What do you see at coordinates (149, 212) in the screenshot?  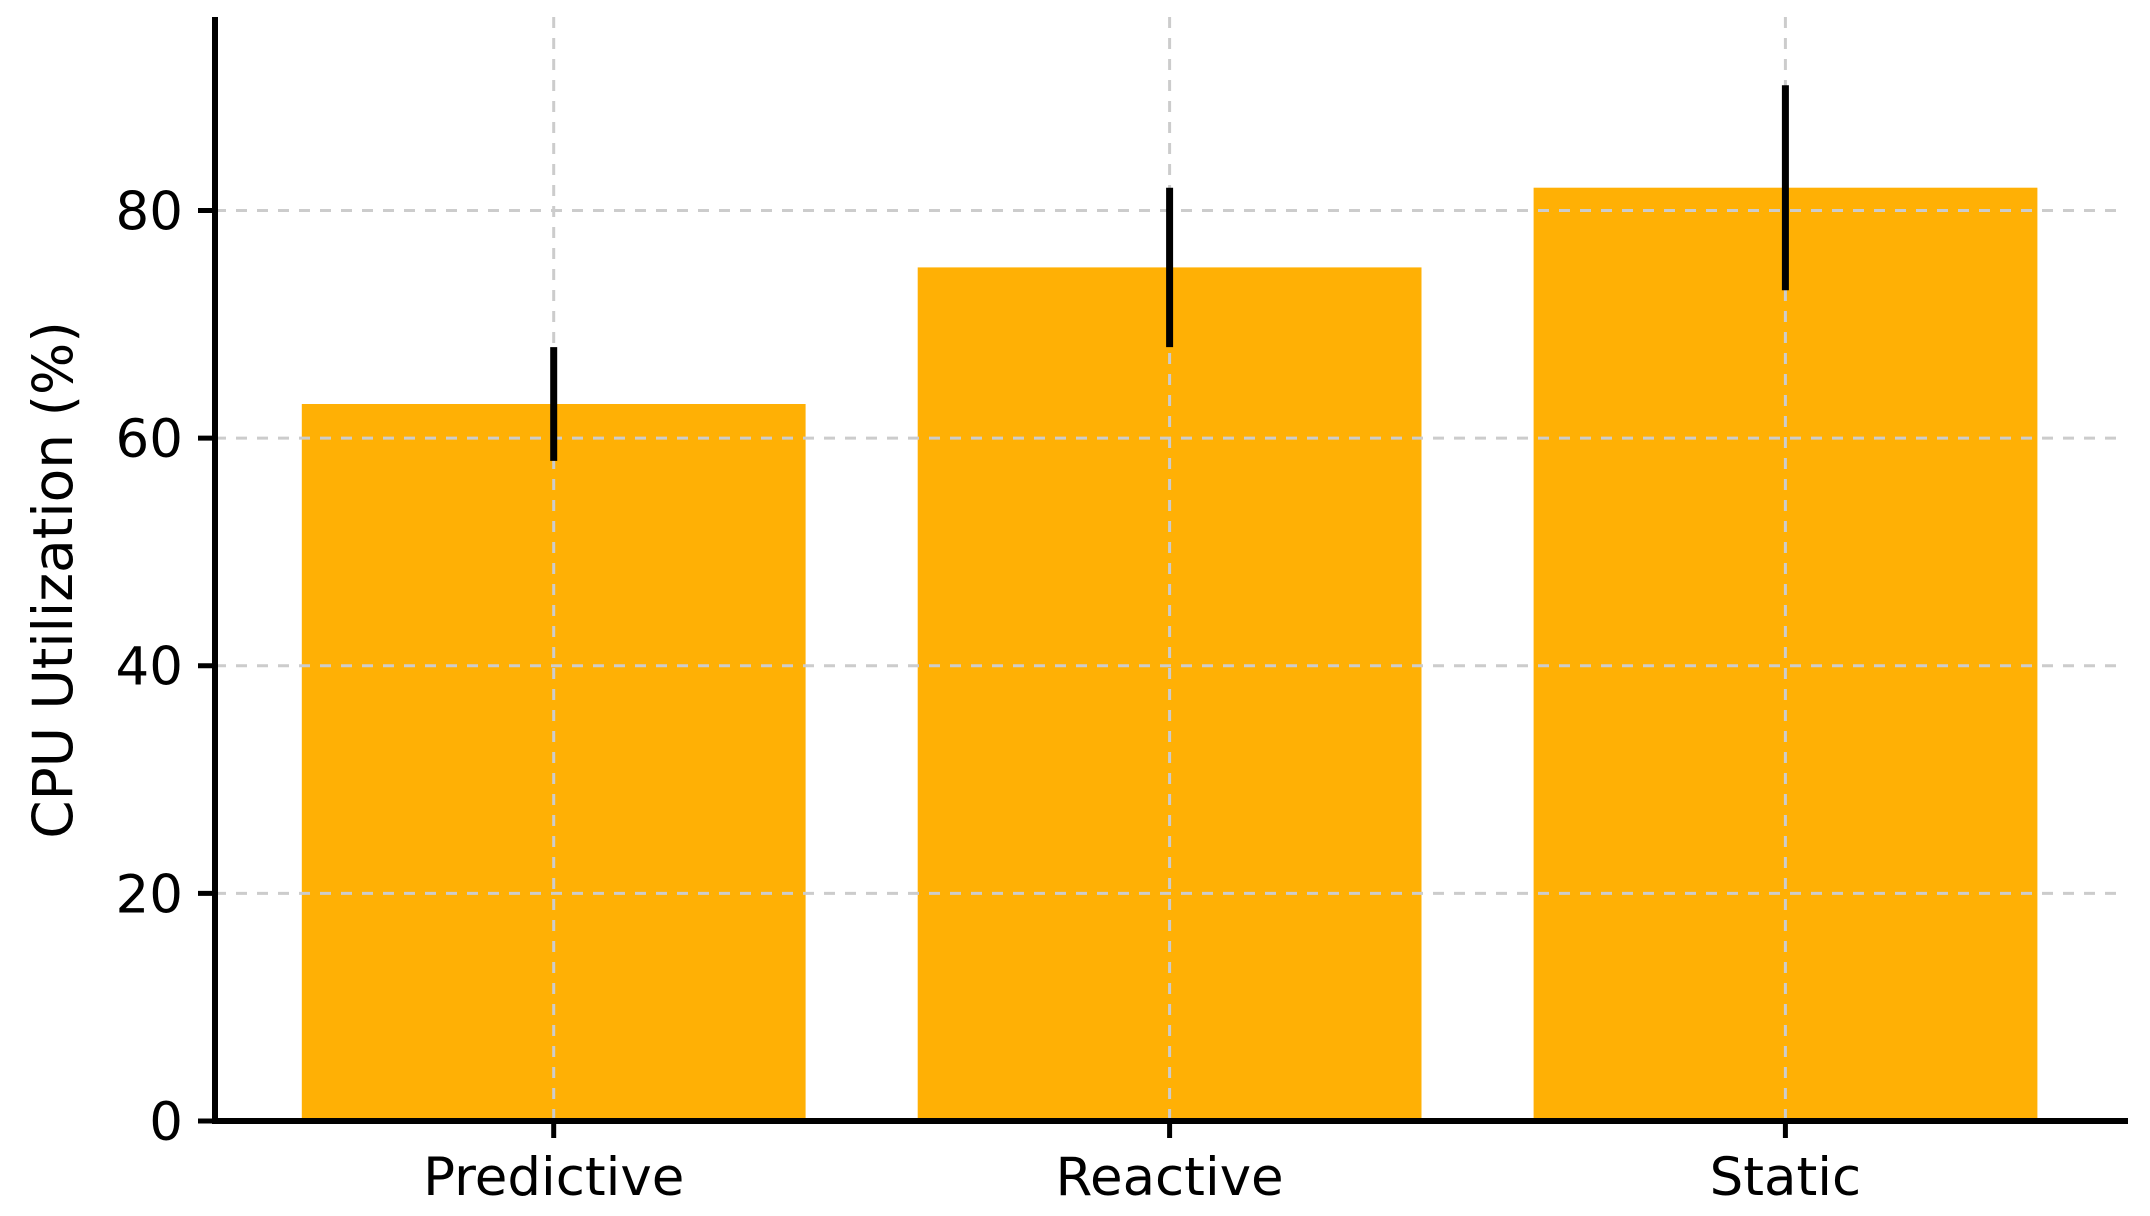 I see `y-tick-label-80: 80` at bounding box center [149, 212].